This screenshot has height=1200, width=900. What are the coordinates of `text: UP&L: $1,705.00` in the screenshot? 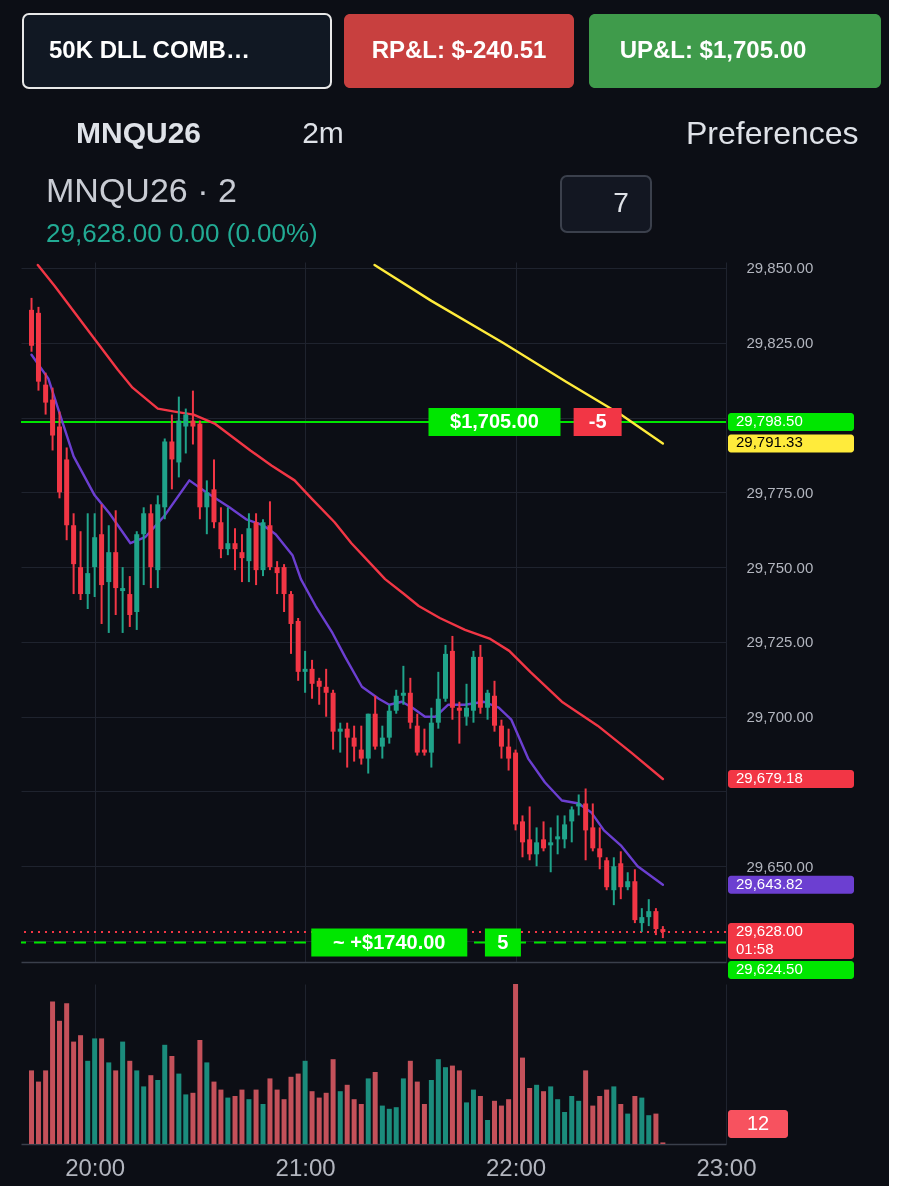 It's located at (713, 49).